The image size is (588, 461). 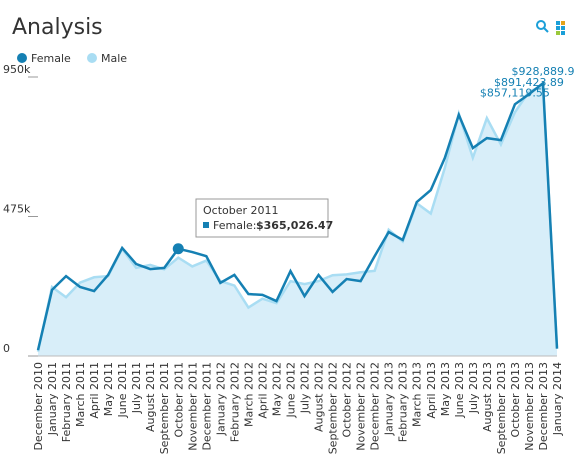 What do you see at coordinates (515, 400) in the screenshot?
I see `x-tick-label: October 2013` at bounding box center [515, 400].